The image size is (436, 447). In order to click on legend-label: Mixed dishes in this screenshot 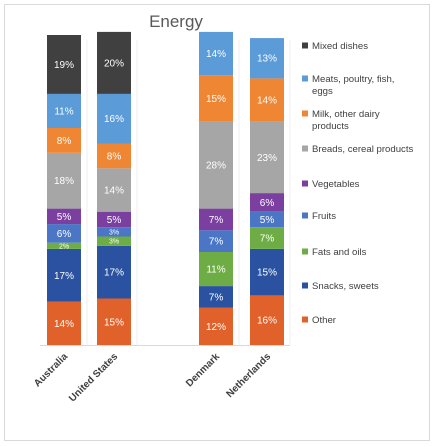, I will do `click(340, 46)`.